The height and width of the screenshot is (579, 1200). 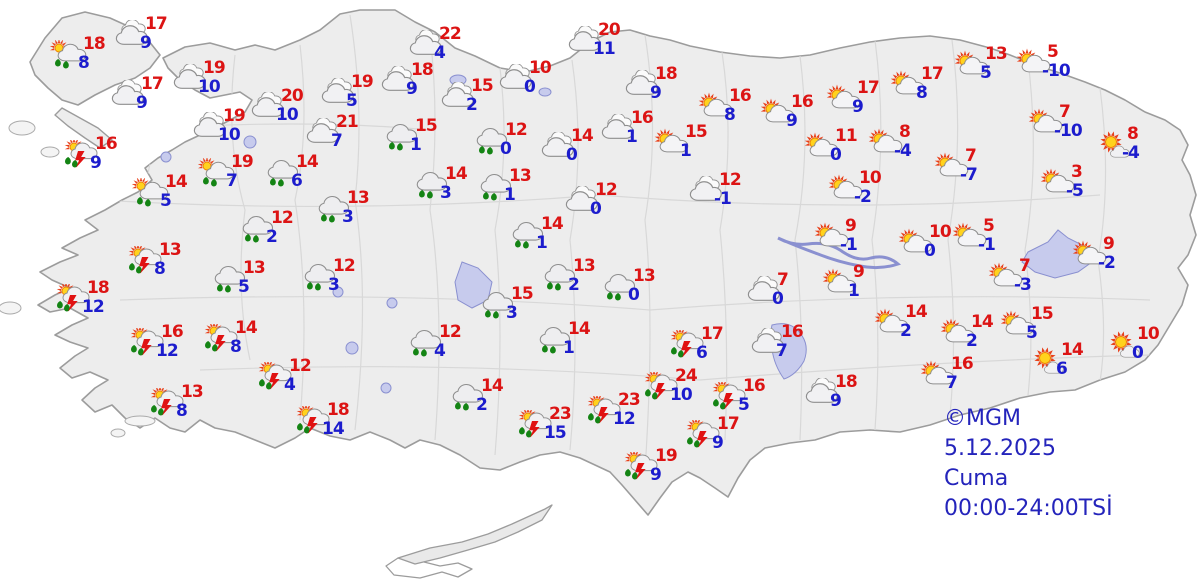 What do you see at coordinates (623, 420) in the screenshot?
I see `weather-station: 23 12` at bounding box center [623, 420].